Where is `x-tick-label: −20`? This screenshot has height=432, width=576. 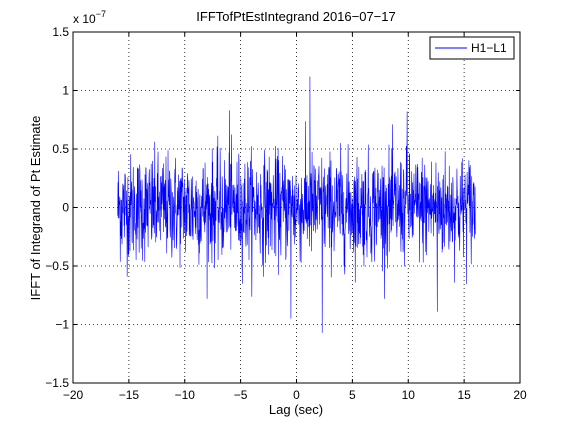
x-tick-label: −20 is located at coordinates (73, 395).